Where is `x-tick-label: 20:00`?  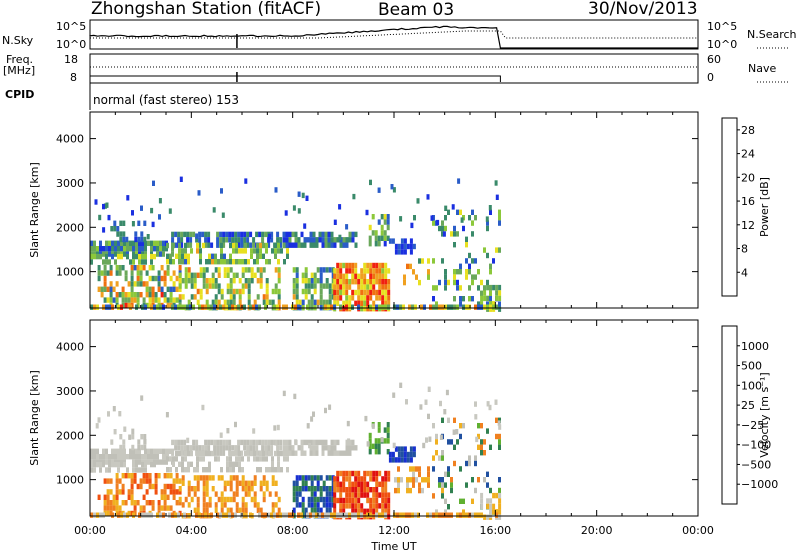
x-tick-label: 20:00 is located at coordinates (597, 530).